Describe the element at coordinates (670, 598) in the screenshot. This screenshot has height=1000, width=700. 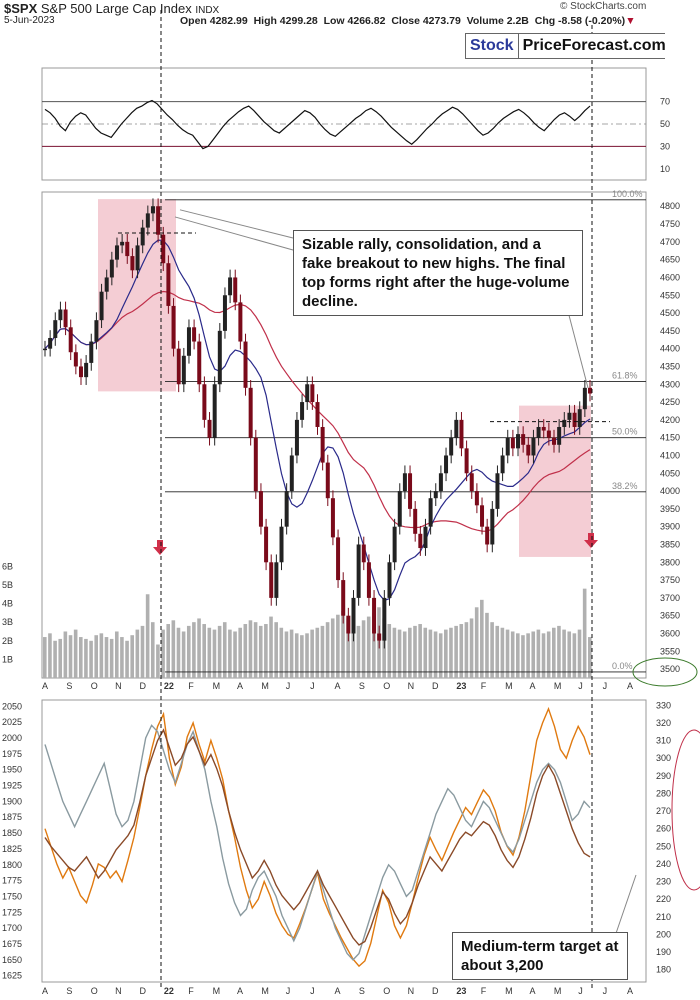
I see `price-tick-label: 3700` at that location.